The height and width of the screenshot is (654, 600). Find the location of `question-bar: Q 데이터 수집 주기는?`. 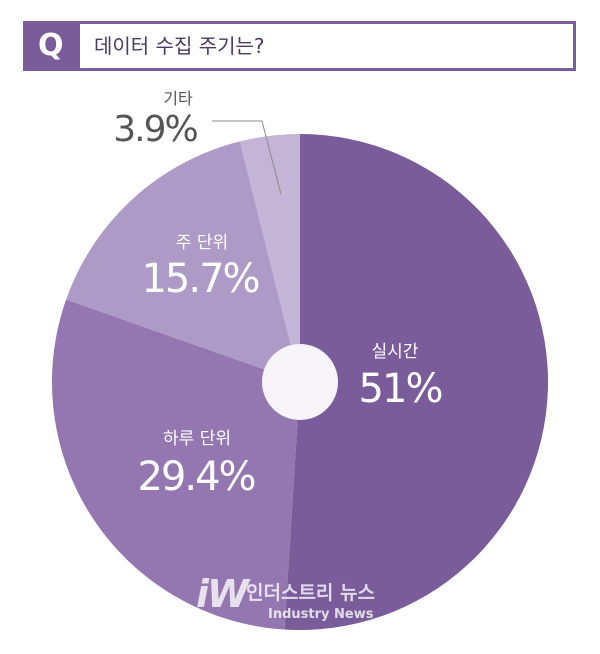

question-bar: Q 데이터 수집 주기는? is located at coordinates (299, 46).